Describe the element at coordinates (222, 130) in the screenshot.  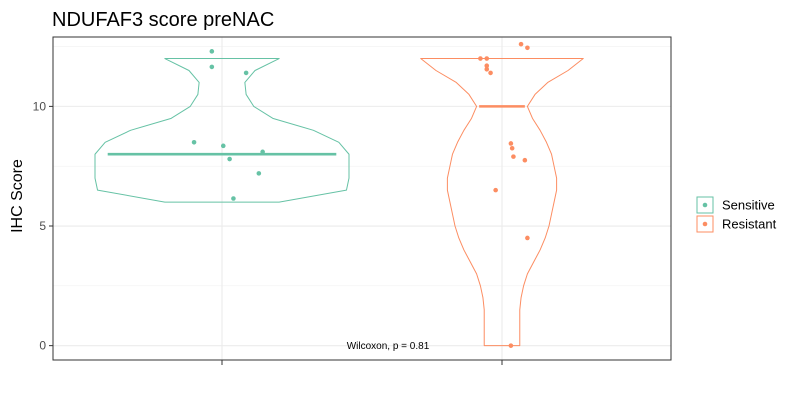
I see `violin-sensitive` at that location.